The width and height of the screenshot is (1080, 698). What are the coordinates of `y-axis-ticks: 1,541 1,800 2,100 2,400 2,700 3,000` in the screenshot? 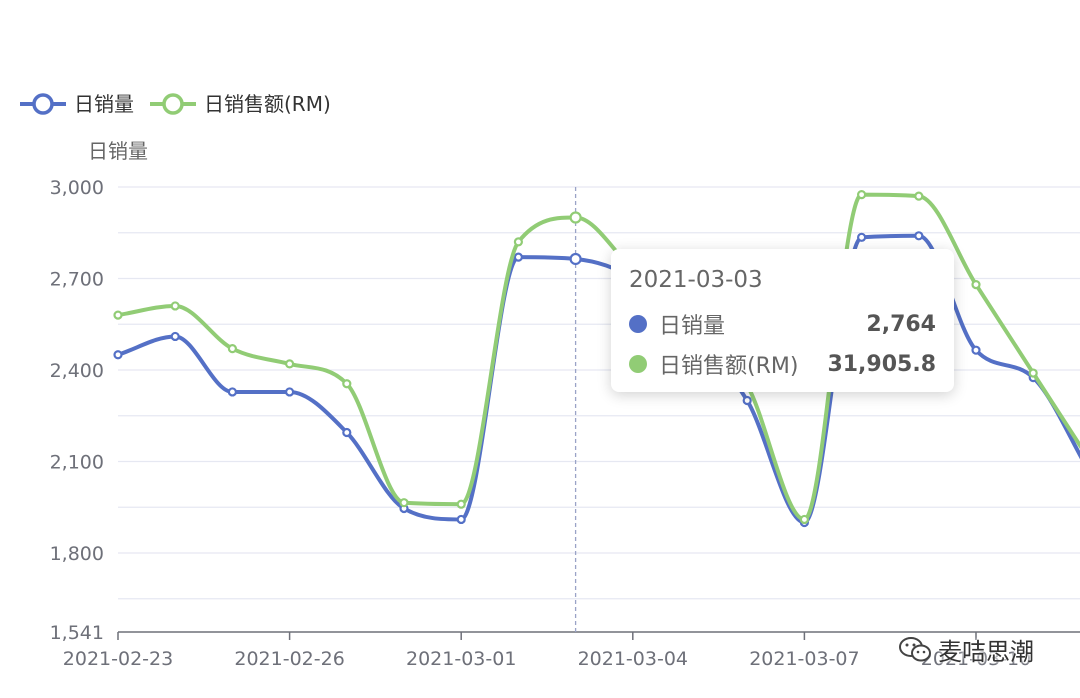 It's located at (77, 410).